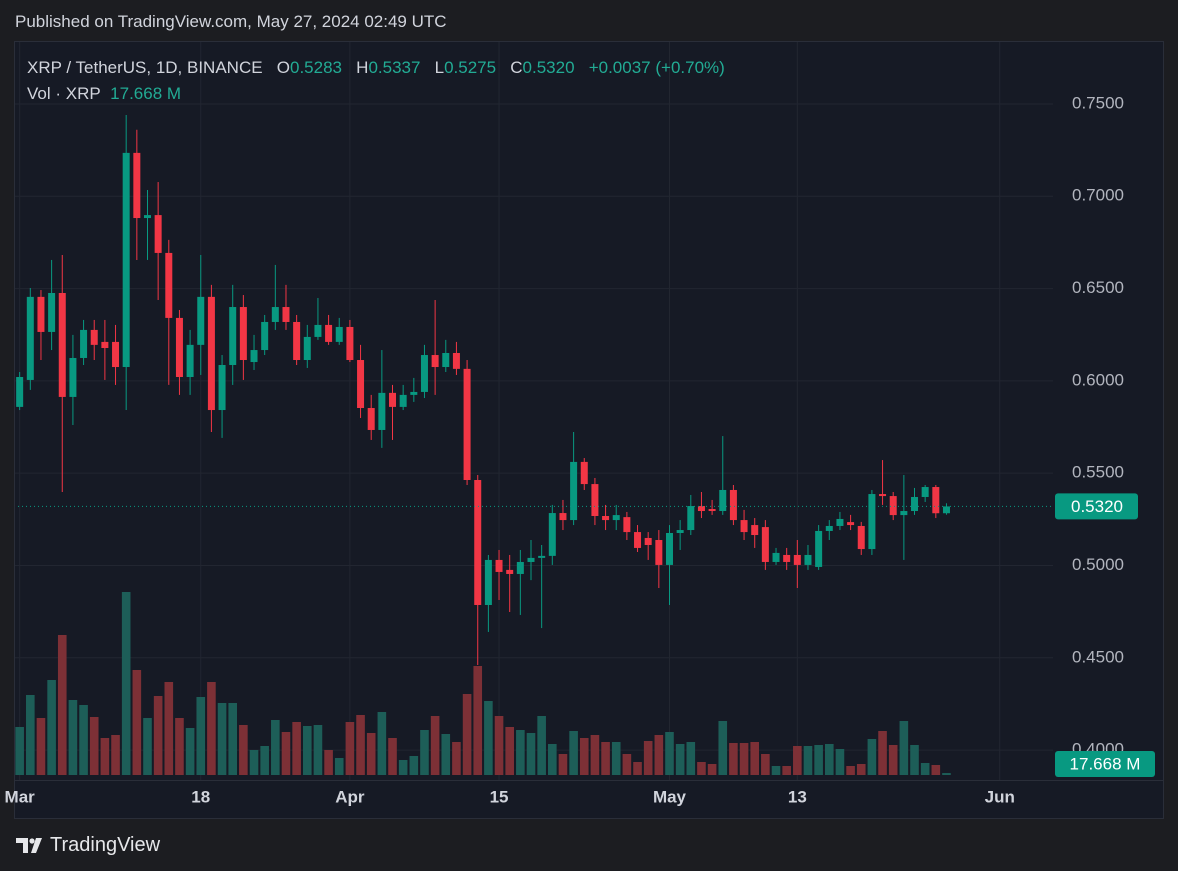  I want to click on x-tick-label: May, so click(670, 796).